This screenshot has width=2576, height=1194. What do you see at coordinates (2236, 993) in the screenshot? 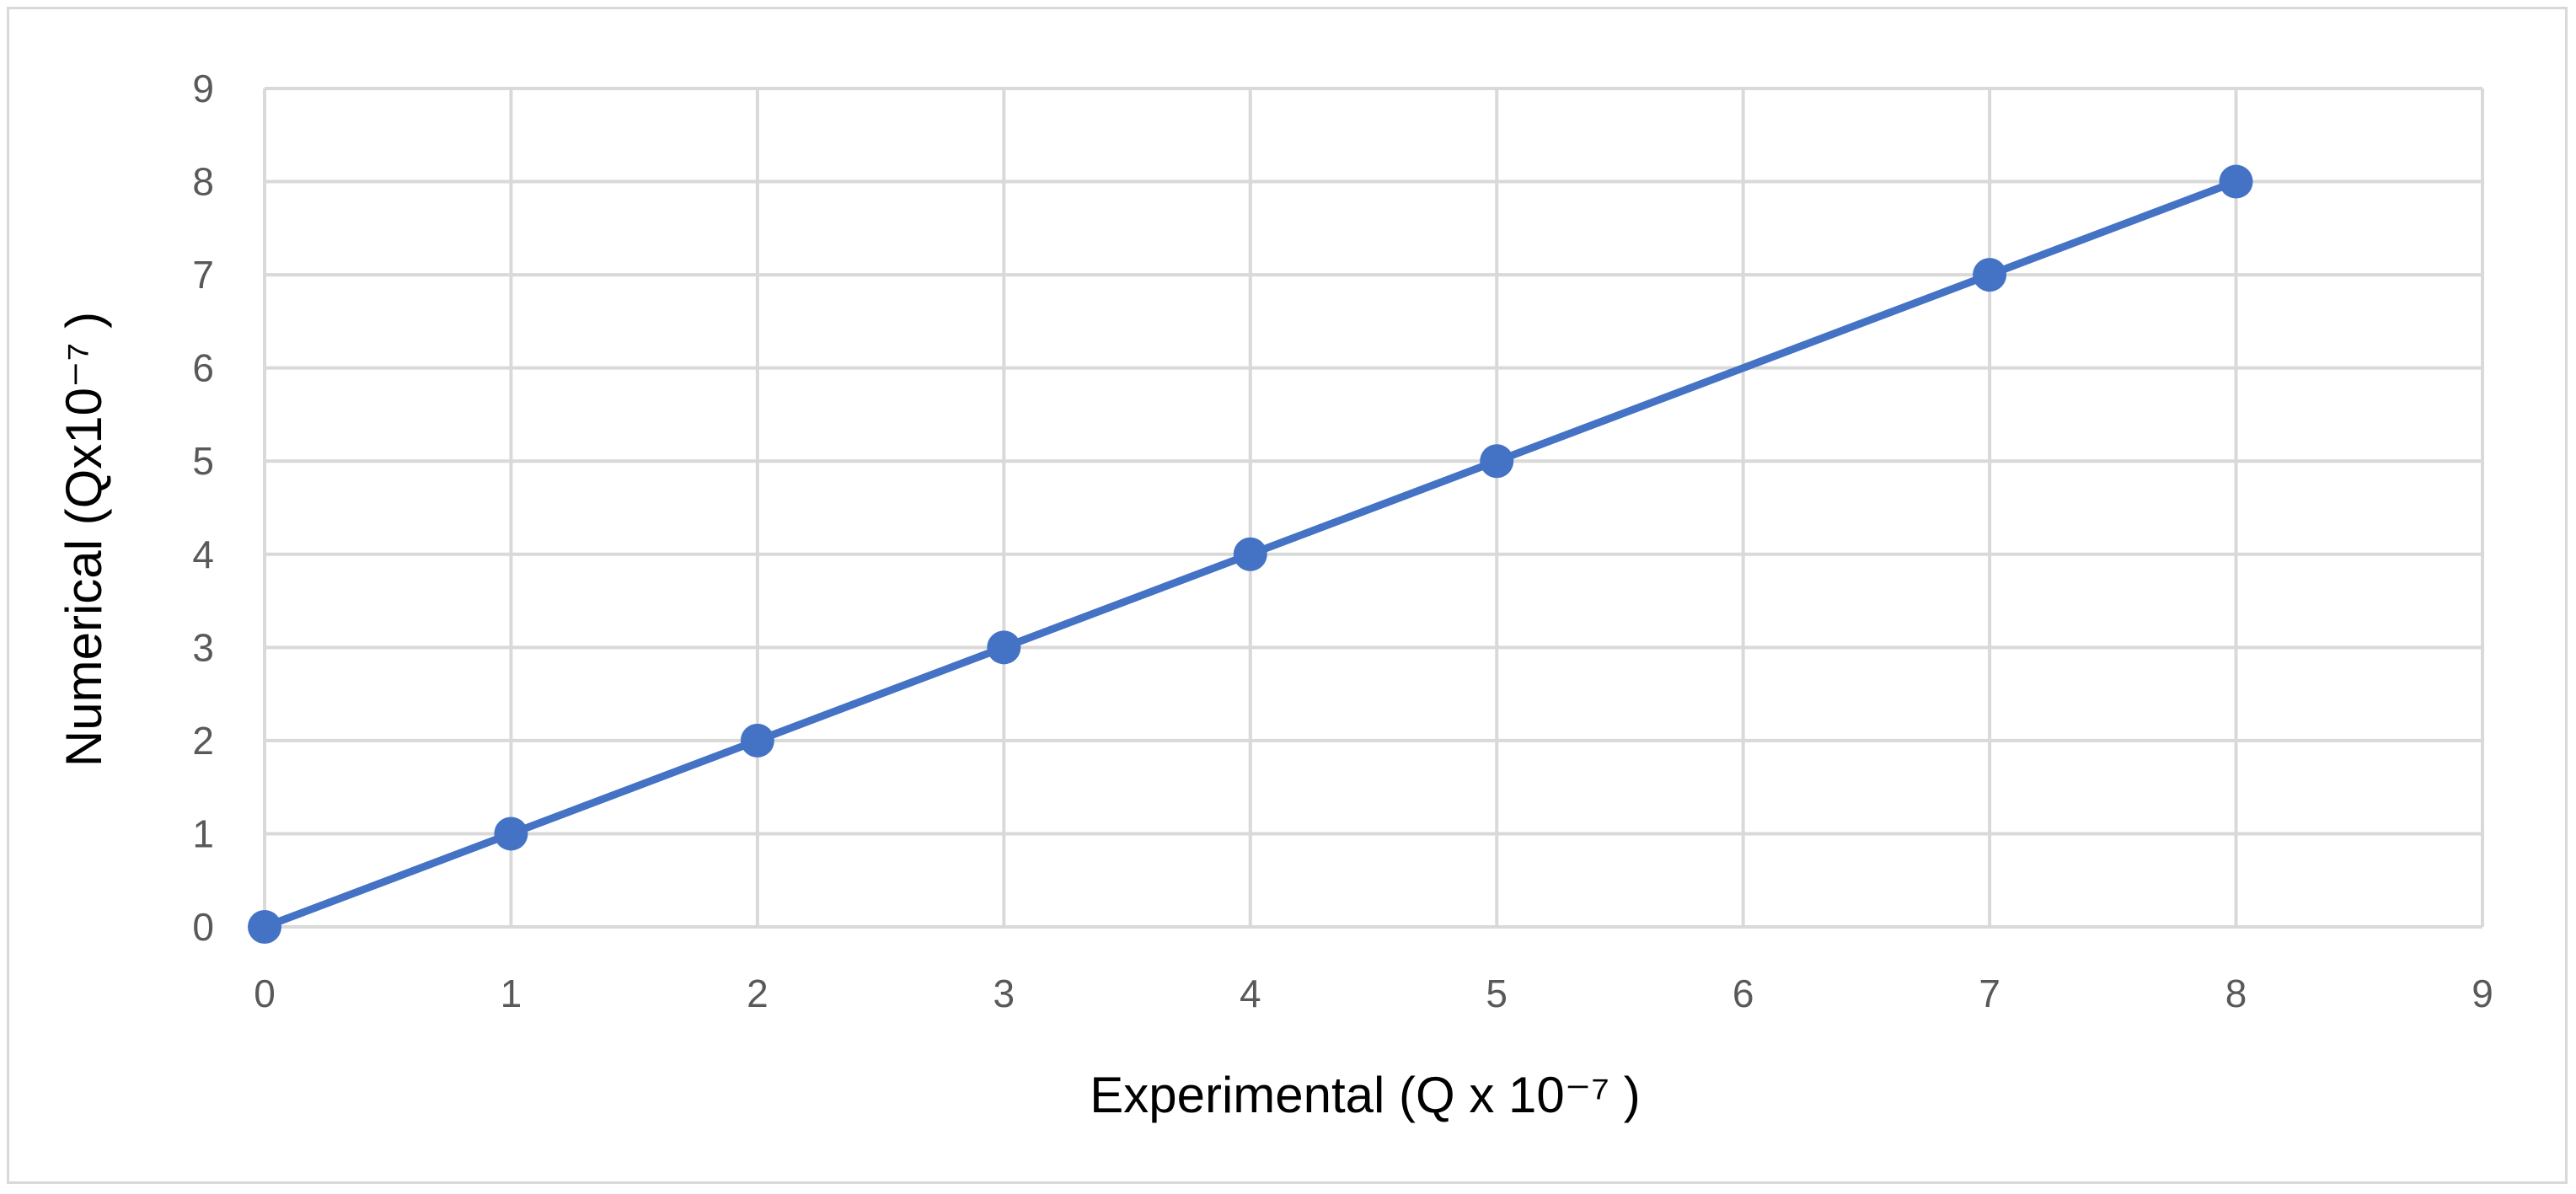
I see `x-tick-label: 8` at bounding box center [2236, 993].